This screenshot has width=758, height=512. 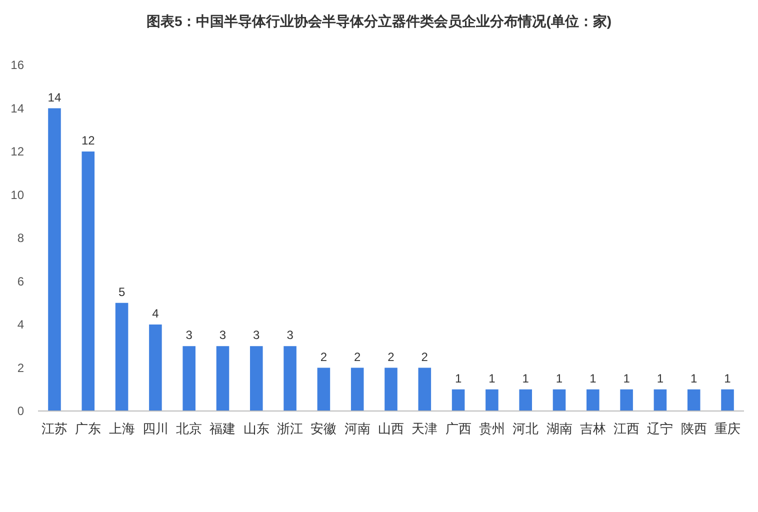 What do you see at coordinates (55, 97) in the screenshot?
I see `data-label: 14` at bounding box center [55, 97].